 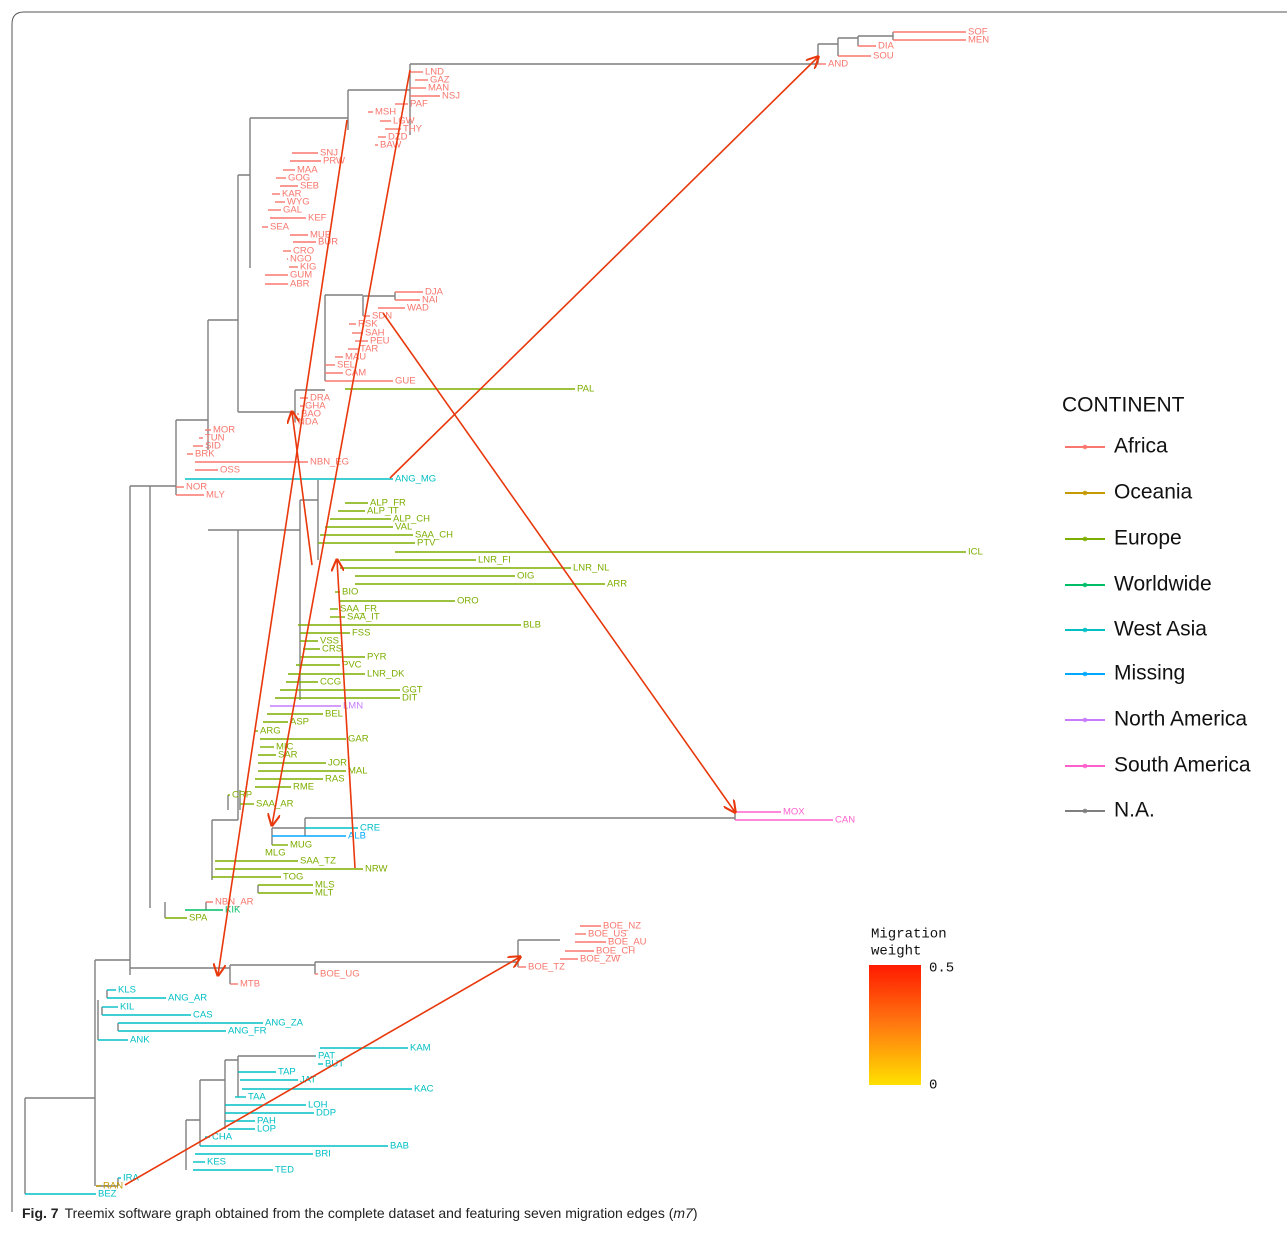 What do you see at coordinates (320, 398) in the screenshot?
I see `leaf-label: DRA` at bounding box center [320, 398].